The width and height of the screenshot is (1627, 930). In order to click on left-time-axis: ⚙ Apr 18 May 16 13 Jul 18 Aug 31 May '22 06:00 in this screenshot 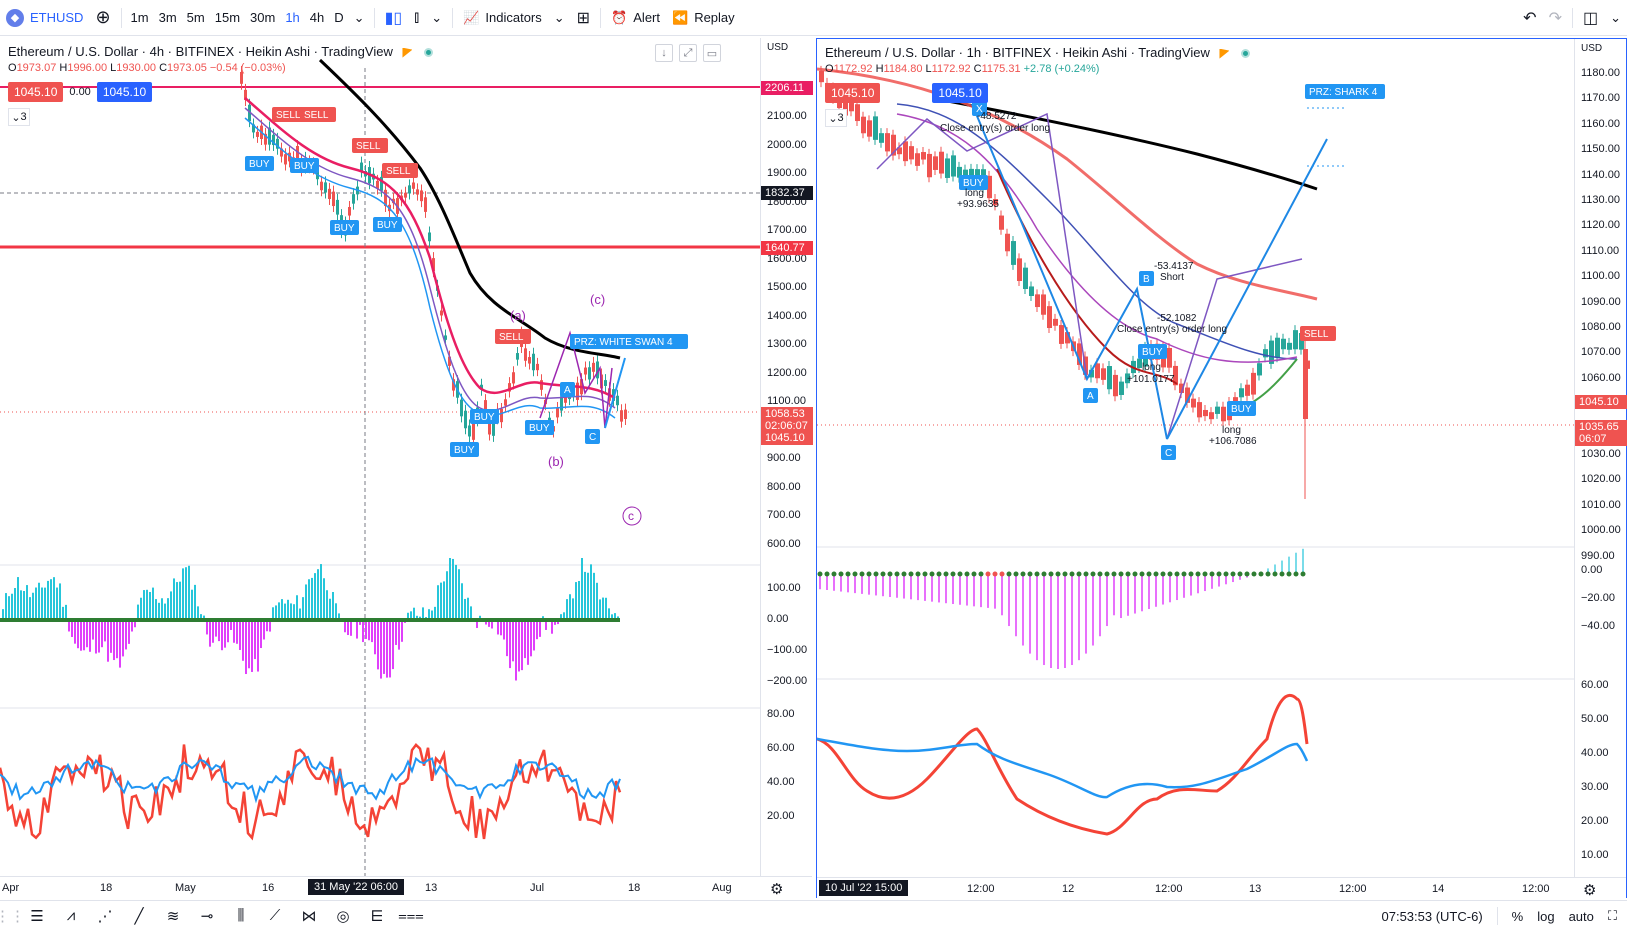, I will do `click(406, 888)`.